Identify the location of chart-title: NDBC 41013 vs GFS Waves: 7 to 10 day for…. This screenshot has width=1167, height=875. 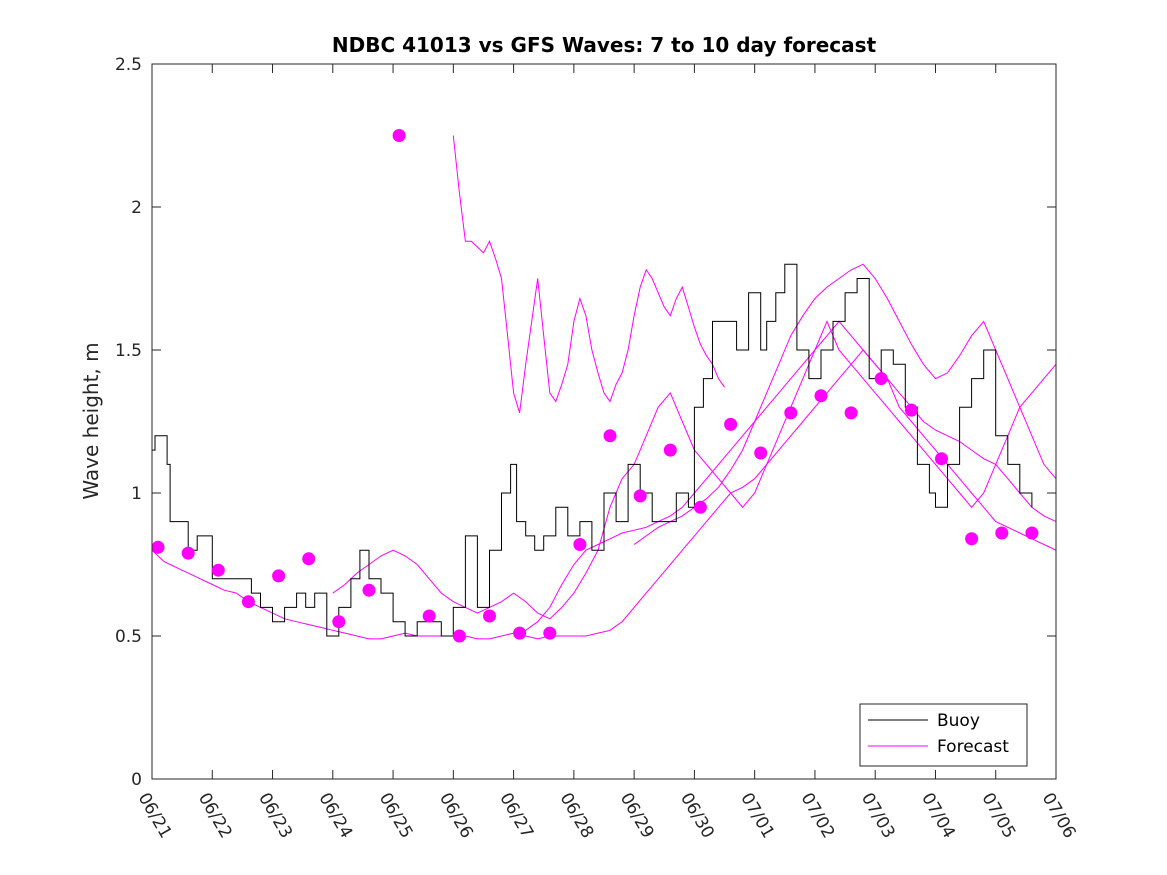
(604, 45).